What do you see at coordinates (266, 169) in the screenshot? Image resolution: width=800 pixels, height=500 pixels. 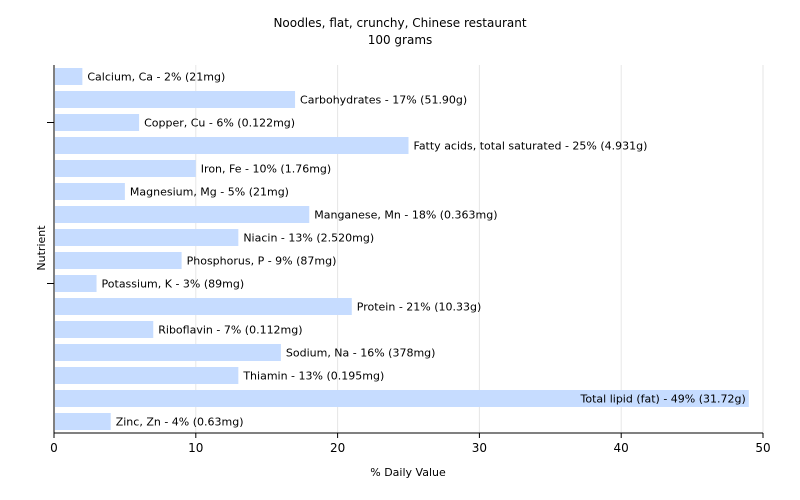 I see `bar-label: Iron, Fe - 10% (1.76mg)` at bounding box center [266, 169].